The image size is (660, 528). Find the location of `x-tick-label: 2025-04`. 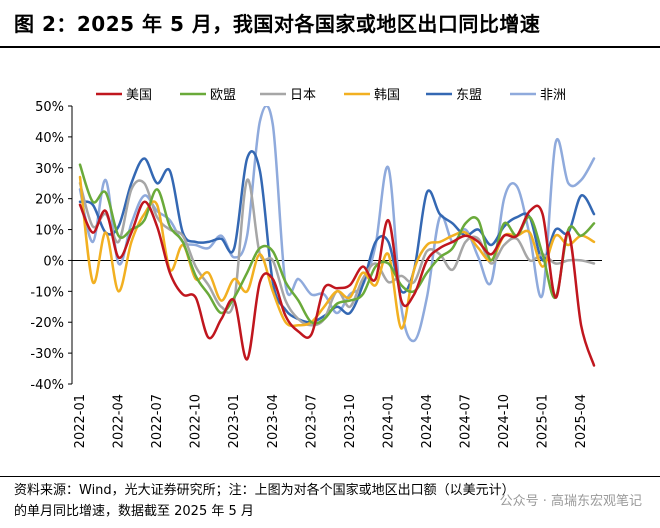

x-tick-label: 2025-04 is located at coordinates (581, 421).